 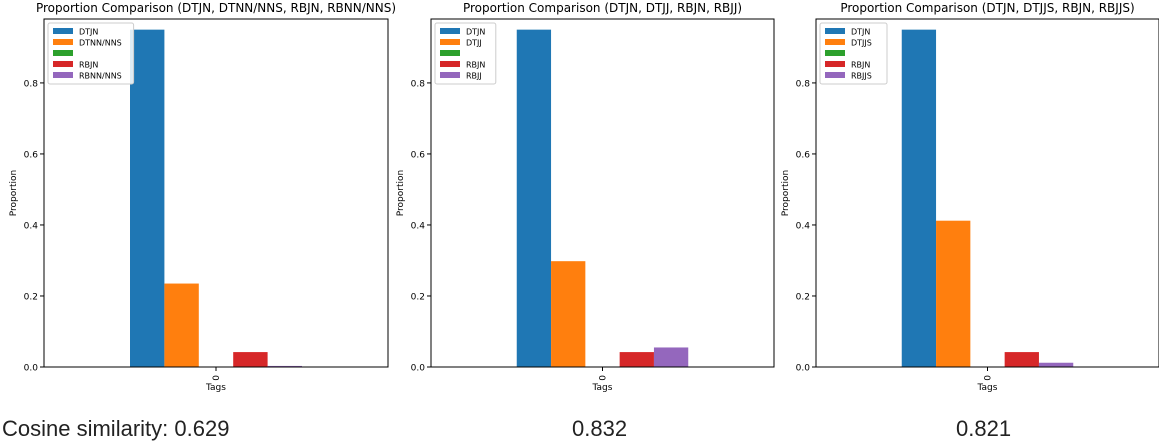 What do you see at coordinates (181, 325) in the screenshot?
I see `bar-dtnn-nns` at bounding box center [181, 325].